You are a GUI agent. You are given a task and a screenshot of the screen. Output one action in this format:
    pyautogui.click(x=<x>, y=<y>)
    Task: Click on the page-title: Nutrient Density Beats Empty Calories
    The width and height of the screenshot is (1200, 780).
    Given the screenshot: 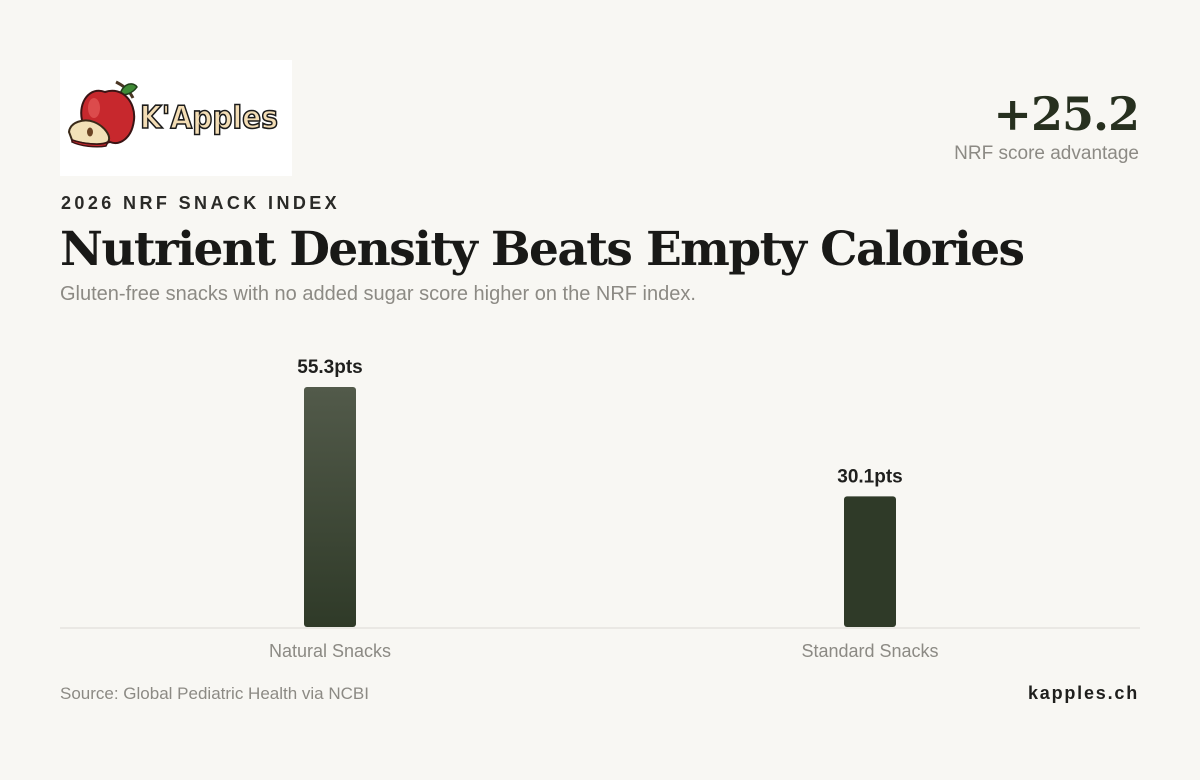 What is the action you would take?
    pyautogui.click(x=542, y=249)
    